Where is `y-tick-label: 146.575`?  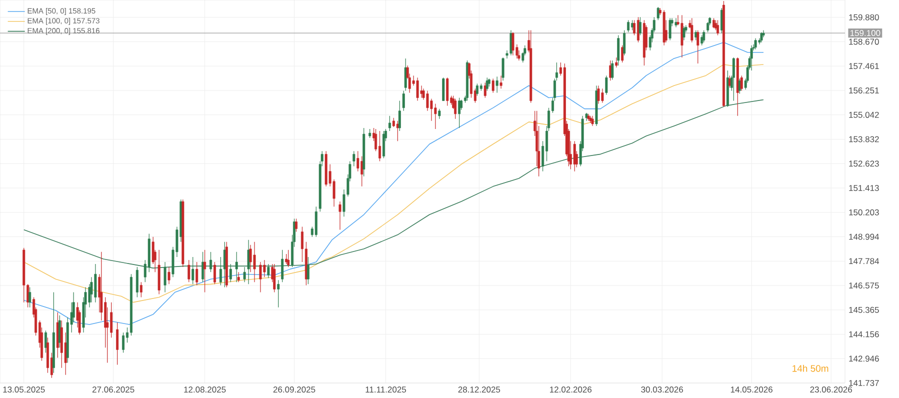 y-tick-label: 146.575 is located at coordinates (864, 285).